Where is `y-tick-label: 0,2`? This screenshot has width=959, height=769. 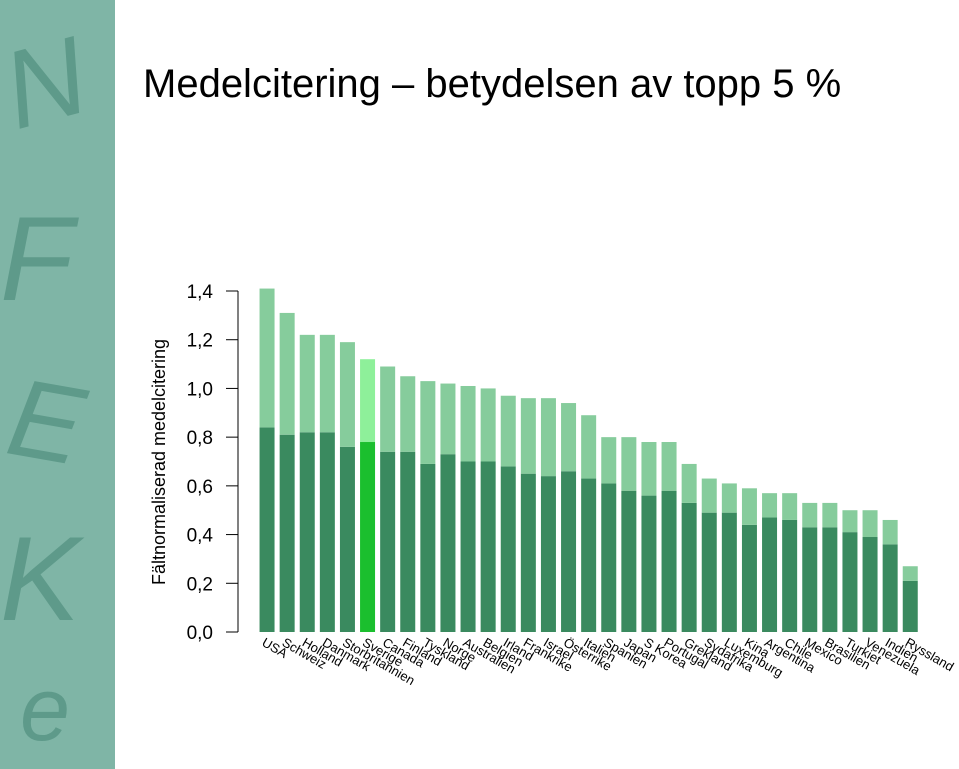 y-tick-label: 0,2 is located at coordinates (200, 584).